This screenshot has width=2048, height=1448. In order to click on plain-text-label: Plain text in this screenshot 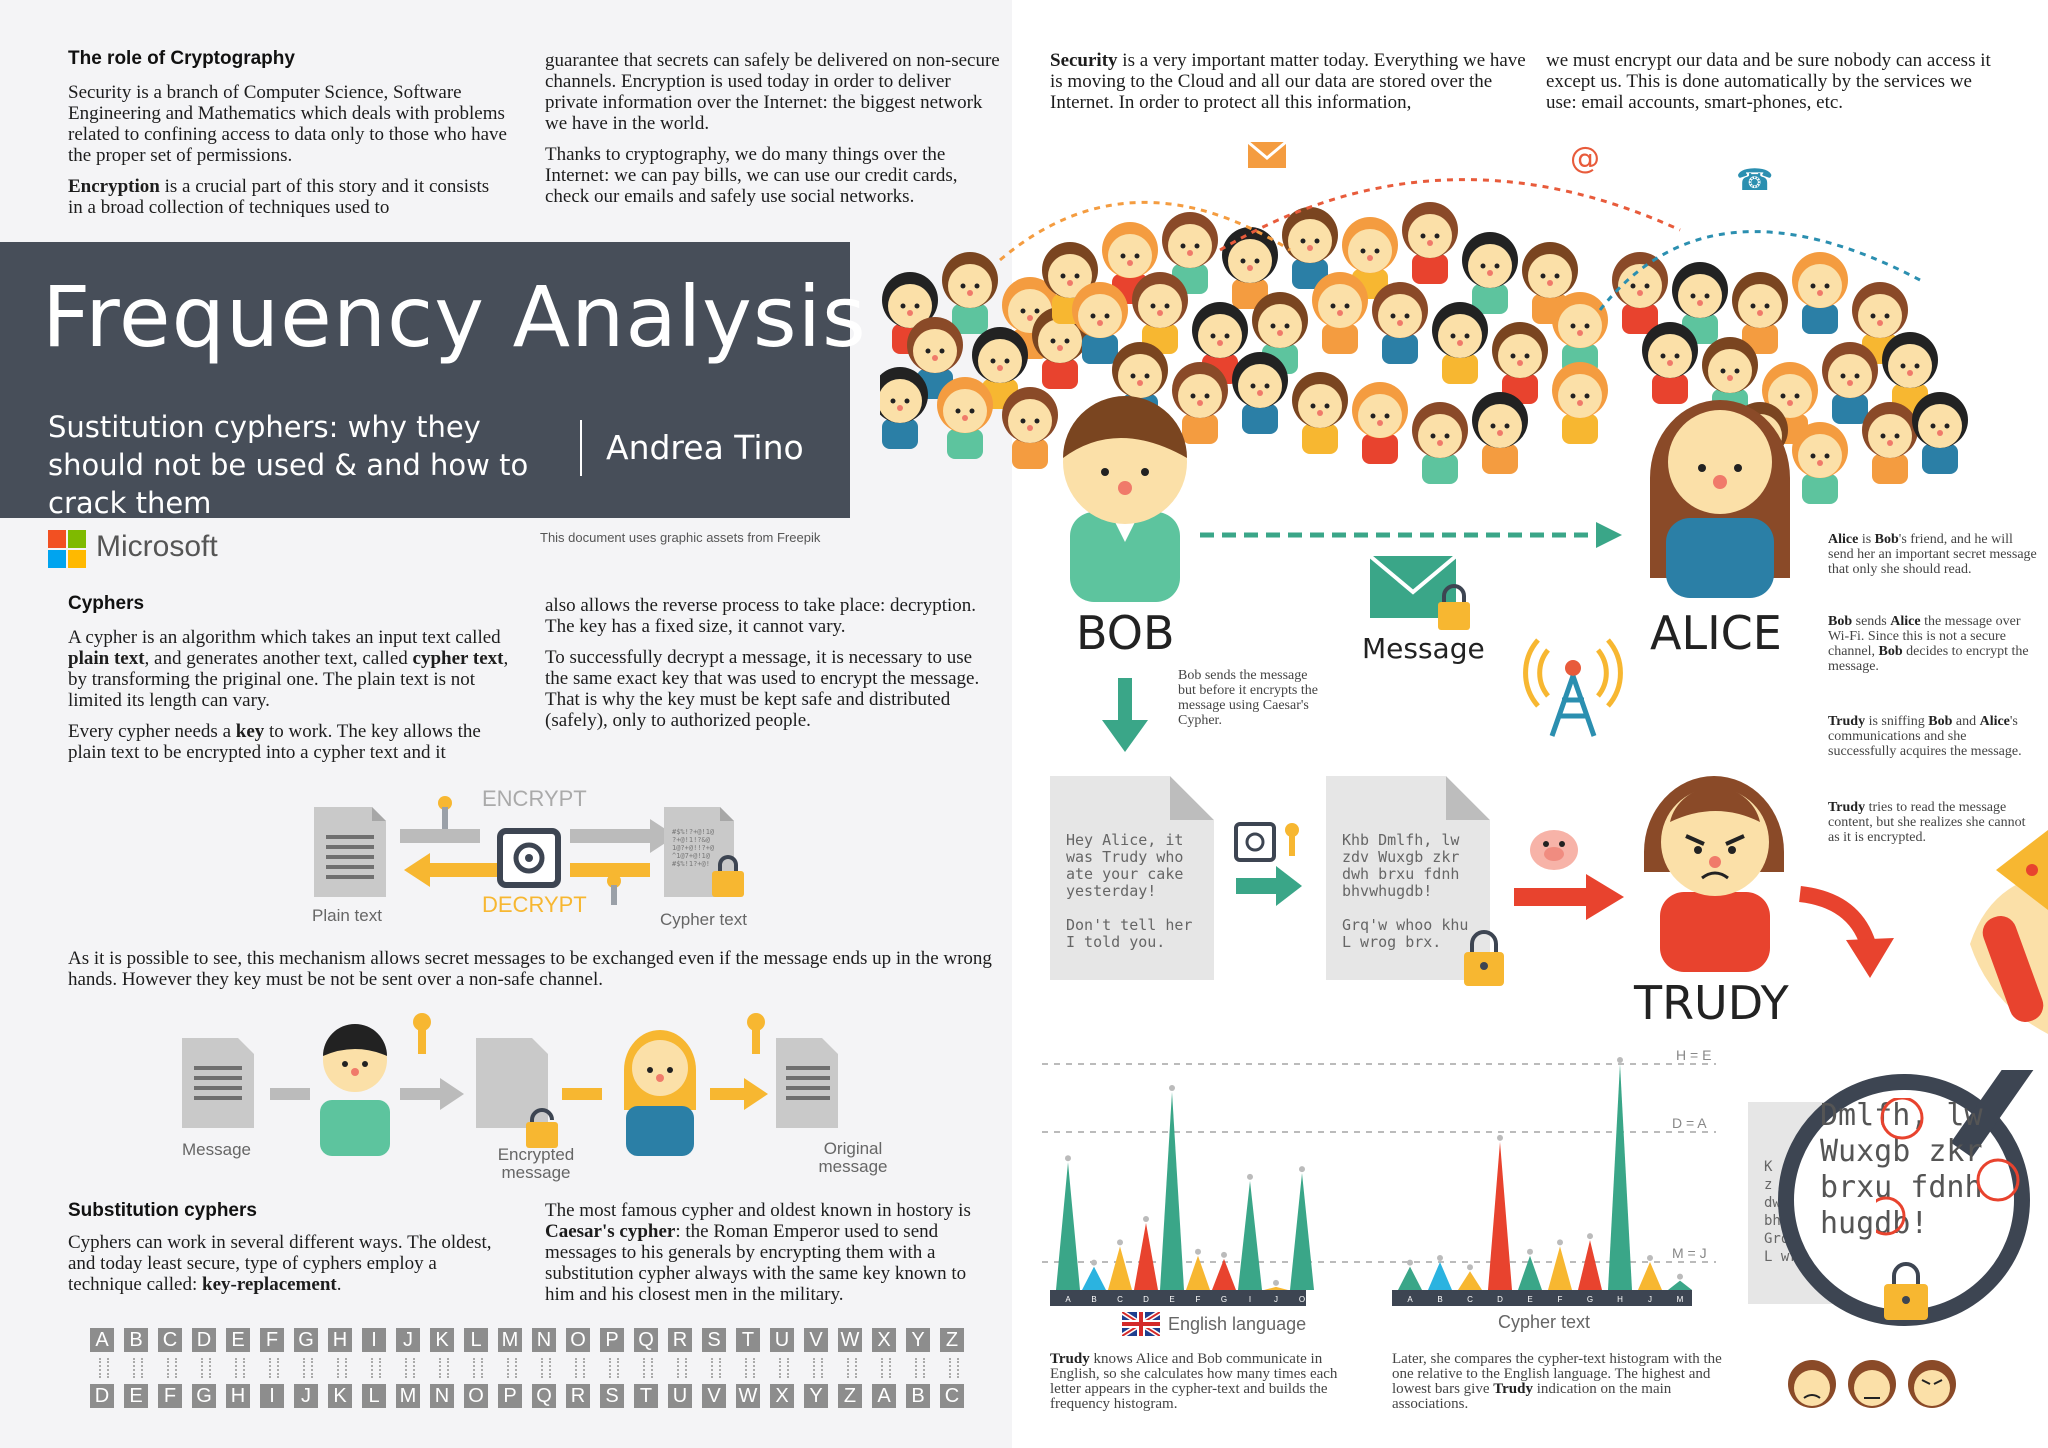, I will do `click(347, 915)`.